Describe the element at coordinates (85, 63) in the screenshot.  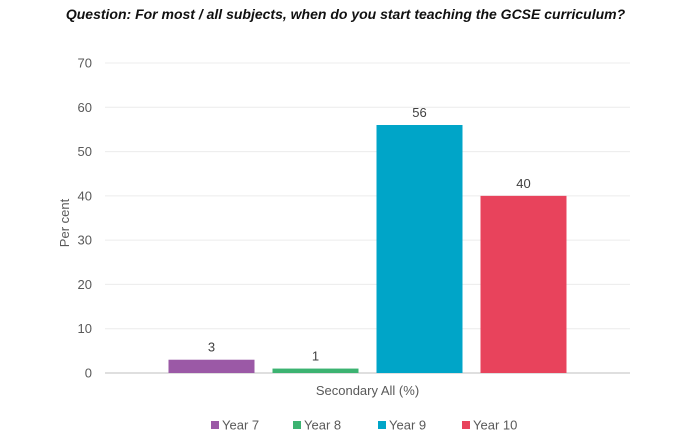
I see `y-tick-label-70: 70` at that location.